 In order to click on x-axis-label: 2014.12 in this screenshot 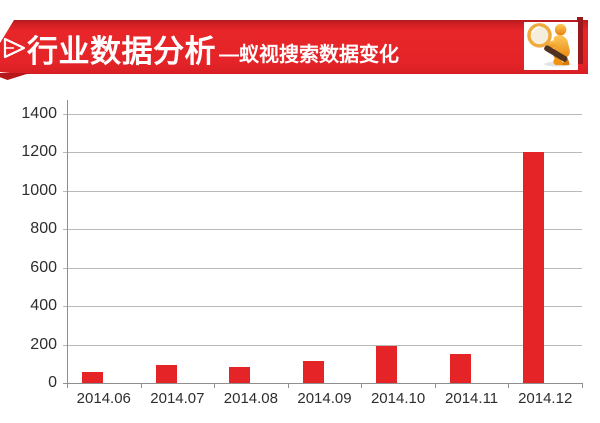, I will do `click(545, 398)`.